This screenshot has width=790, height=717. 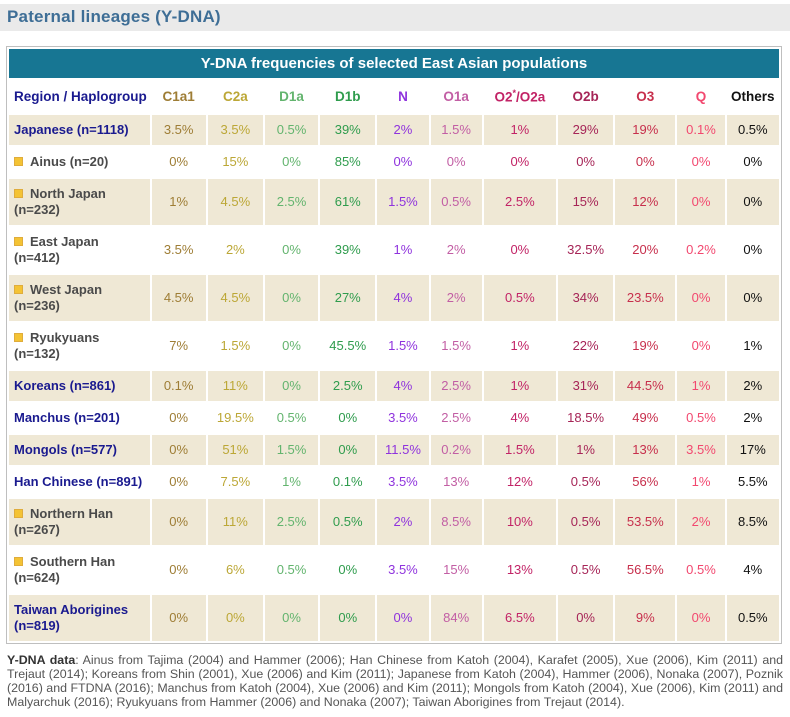 I want to click on value-cell: 31%, so click(x=585, y=385).